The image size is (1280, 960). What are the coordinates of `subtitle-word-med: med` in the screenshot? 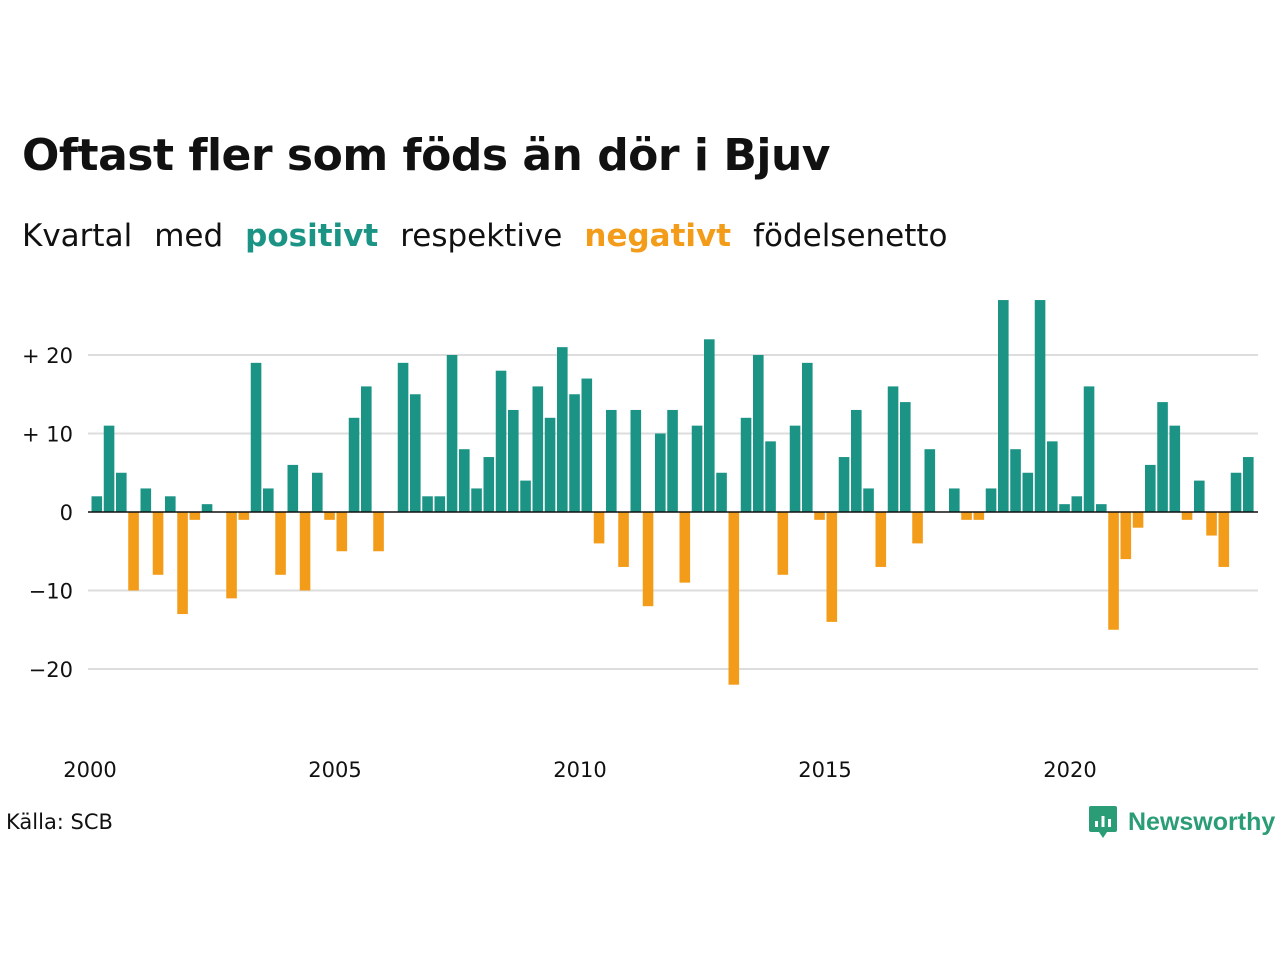 It's located at (189, 236).